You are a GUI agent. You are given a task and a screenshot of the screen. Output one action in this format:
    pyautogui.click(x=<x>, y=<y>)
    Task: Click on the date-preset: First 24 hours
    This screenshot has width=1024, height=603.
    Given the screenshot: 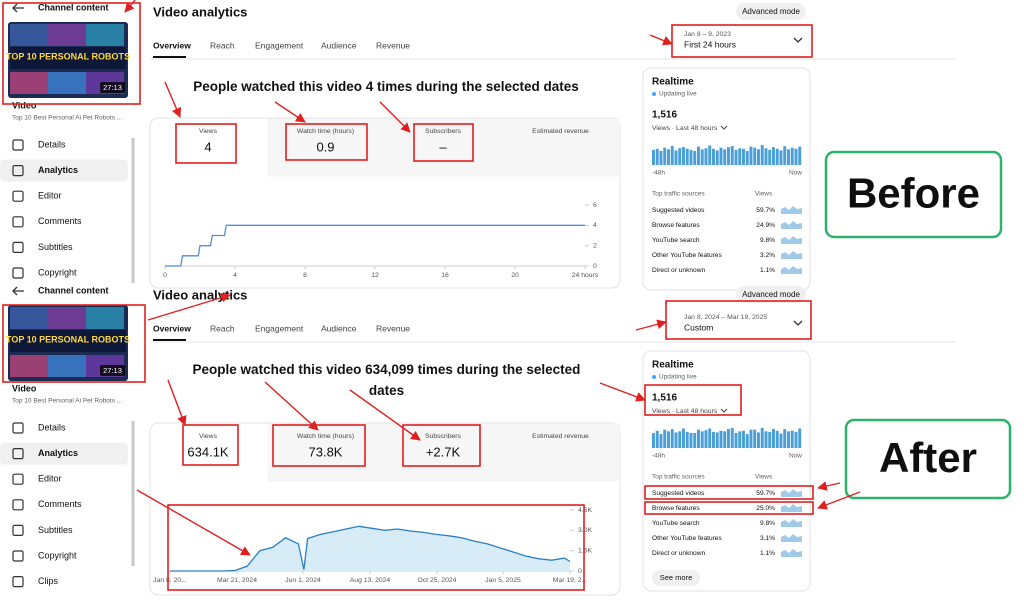 What is the action you would take?
    pyautogui.click(x=710, y=44)
    